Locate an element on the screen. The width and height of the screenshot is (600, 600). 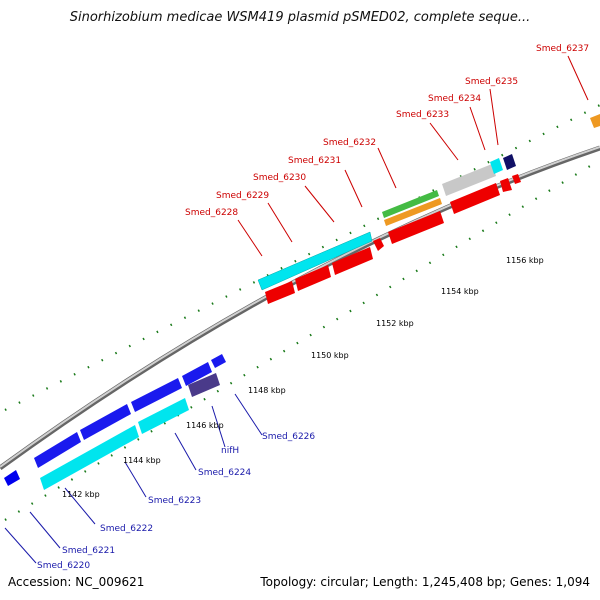
gene-label: Smed_6224 is located at coordinates (224, 473).